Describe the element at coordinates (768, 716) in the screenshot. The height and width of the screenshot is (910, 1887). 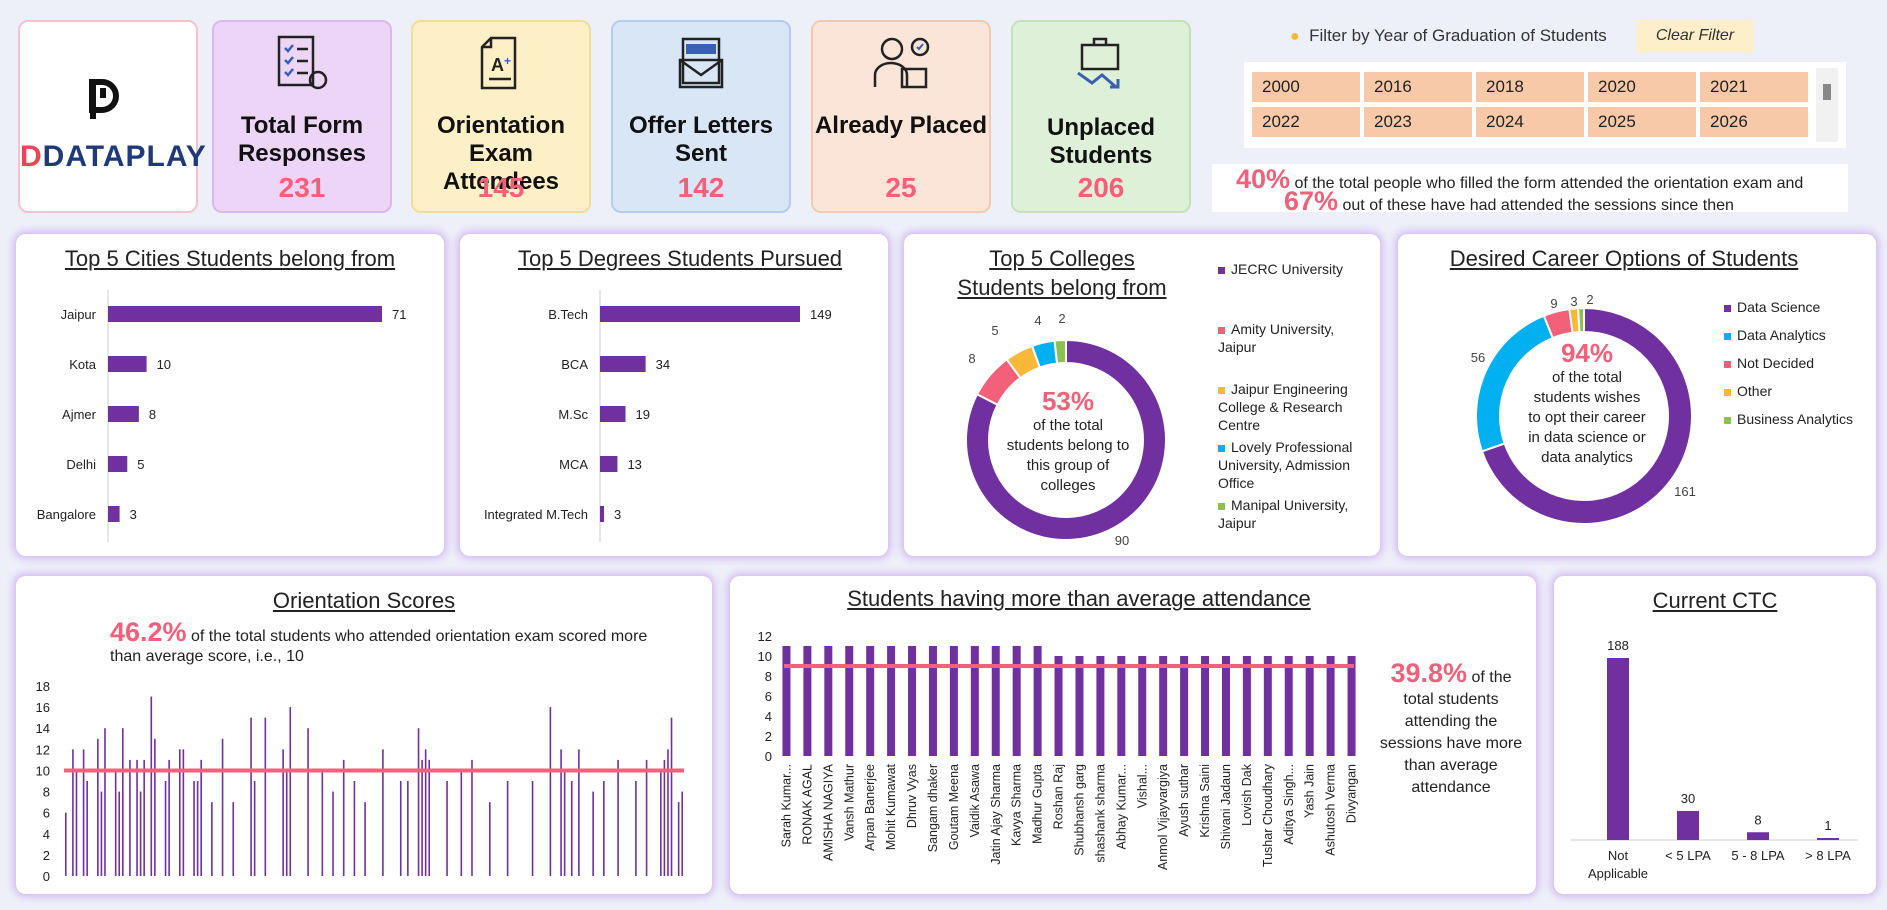
I see `y-tick-label: 4` at that location.